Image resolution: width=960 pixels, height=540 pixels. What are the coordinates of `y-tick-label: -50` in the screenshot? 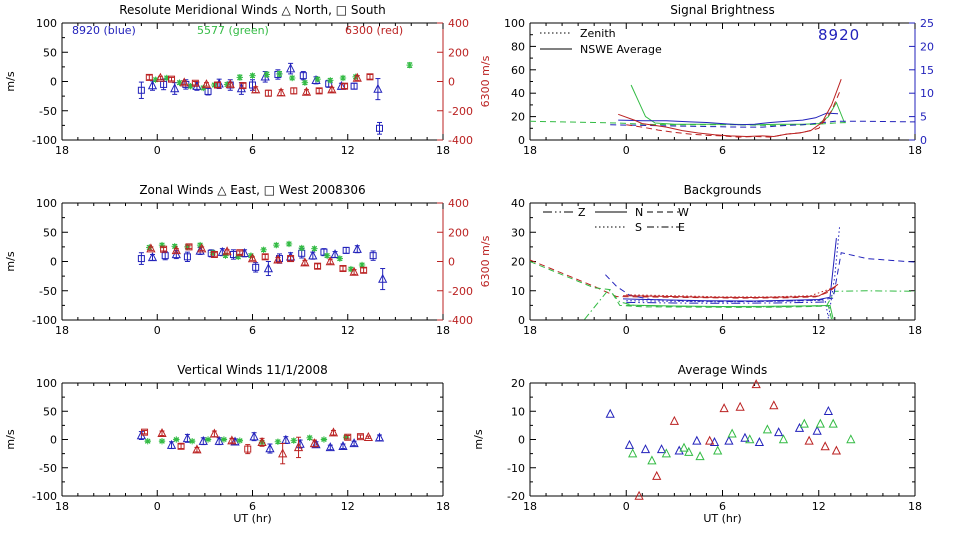 It's located at (48, 468).